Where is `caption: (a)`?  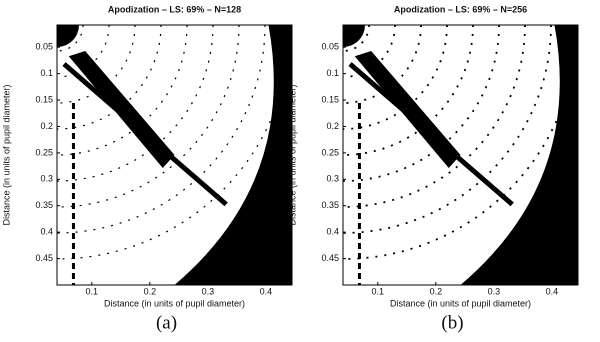 caption: (a) is located at coordinates (166, 322).